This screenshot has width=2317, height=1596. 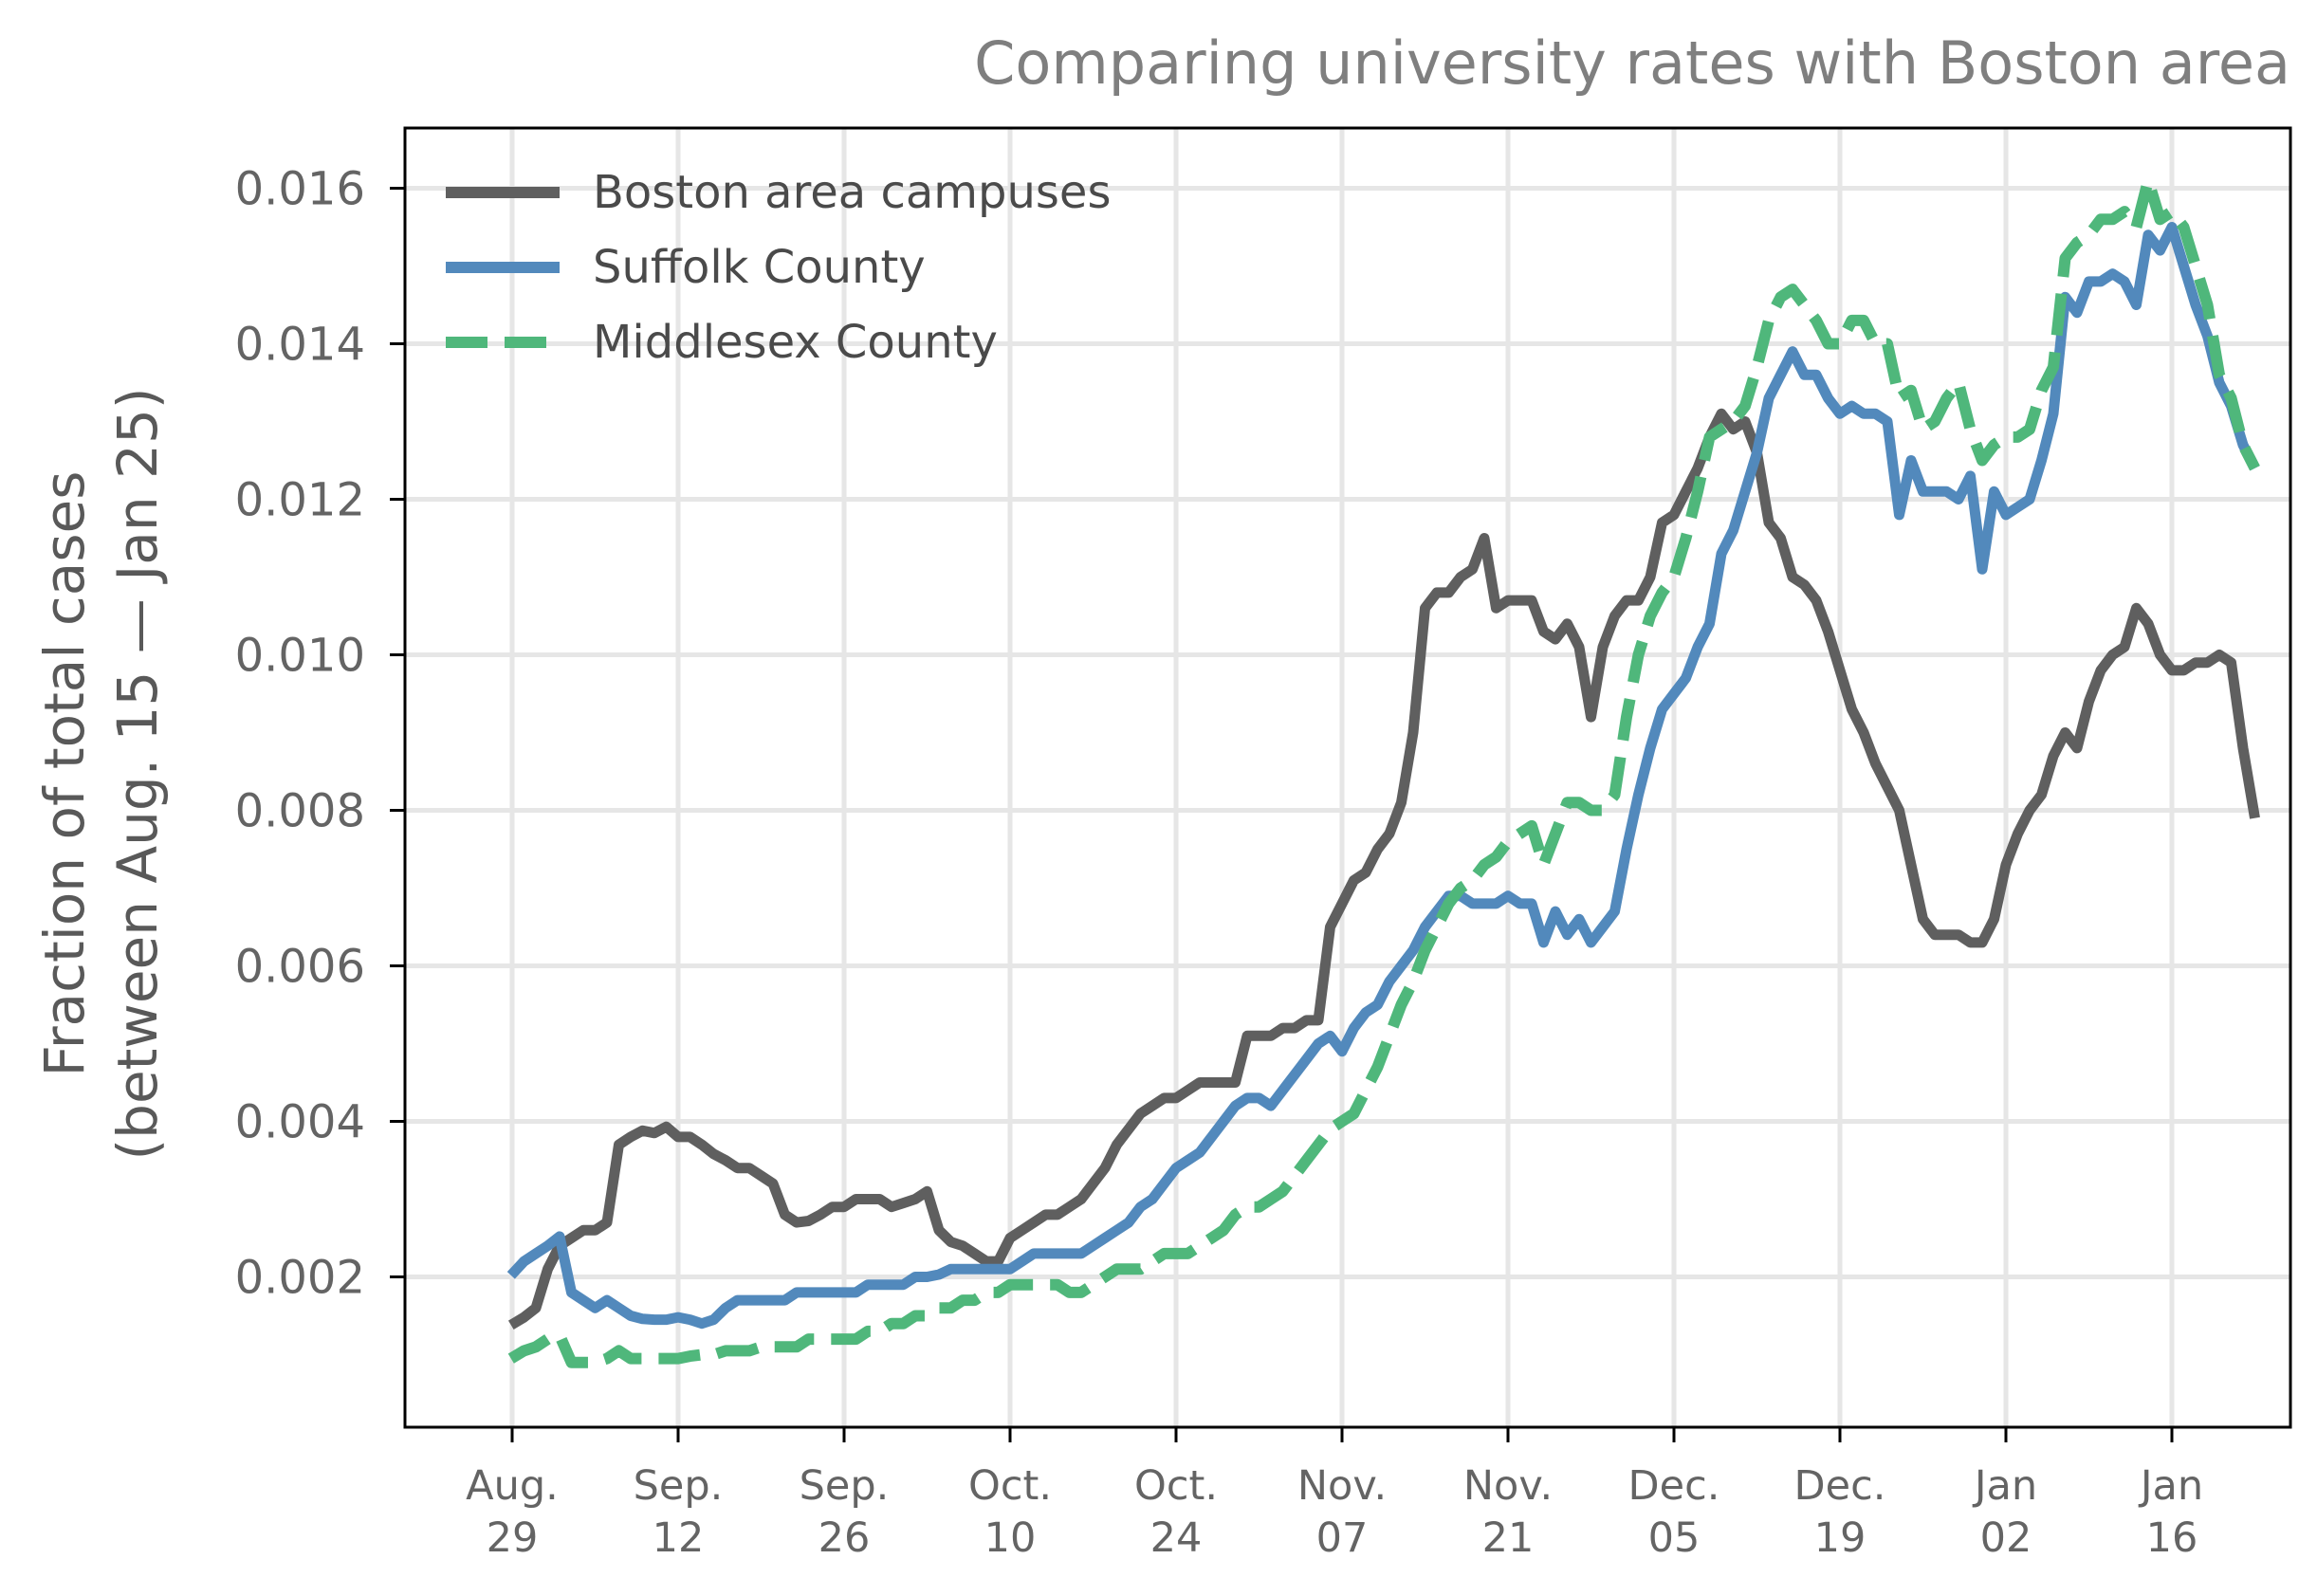 What do you see at coordinates (300, 345) in the screenshot?
I see `y-tick-label: 0.014` at bounding box center [300, 345].